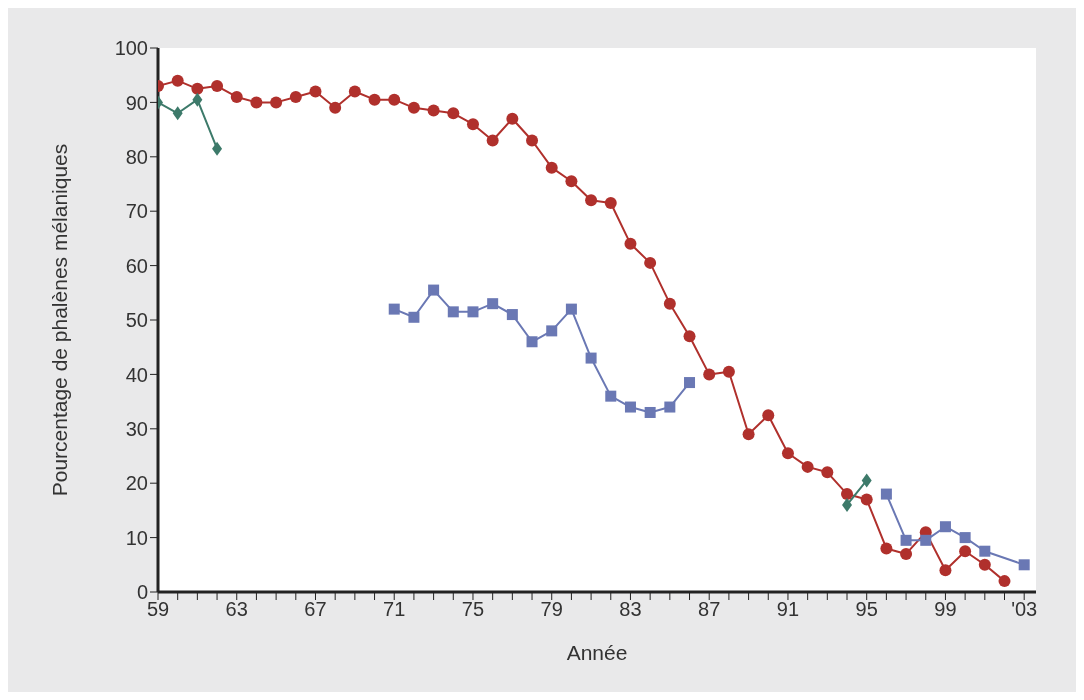 The height and width of the screenshot is (700, 1084). What do you see at coordinates (136, 156) in the screenshot?
I see `y-tick-label: 80` at bounding box center [136, 156].